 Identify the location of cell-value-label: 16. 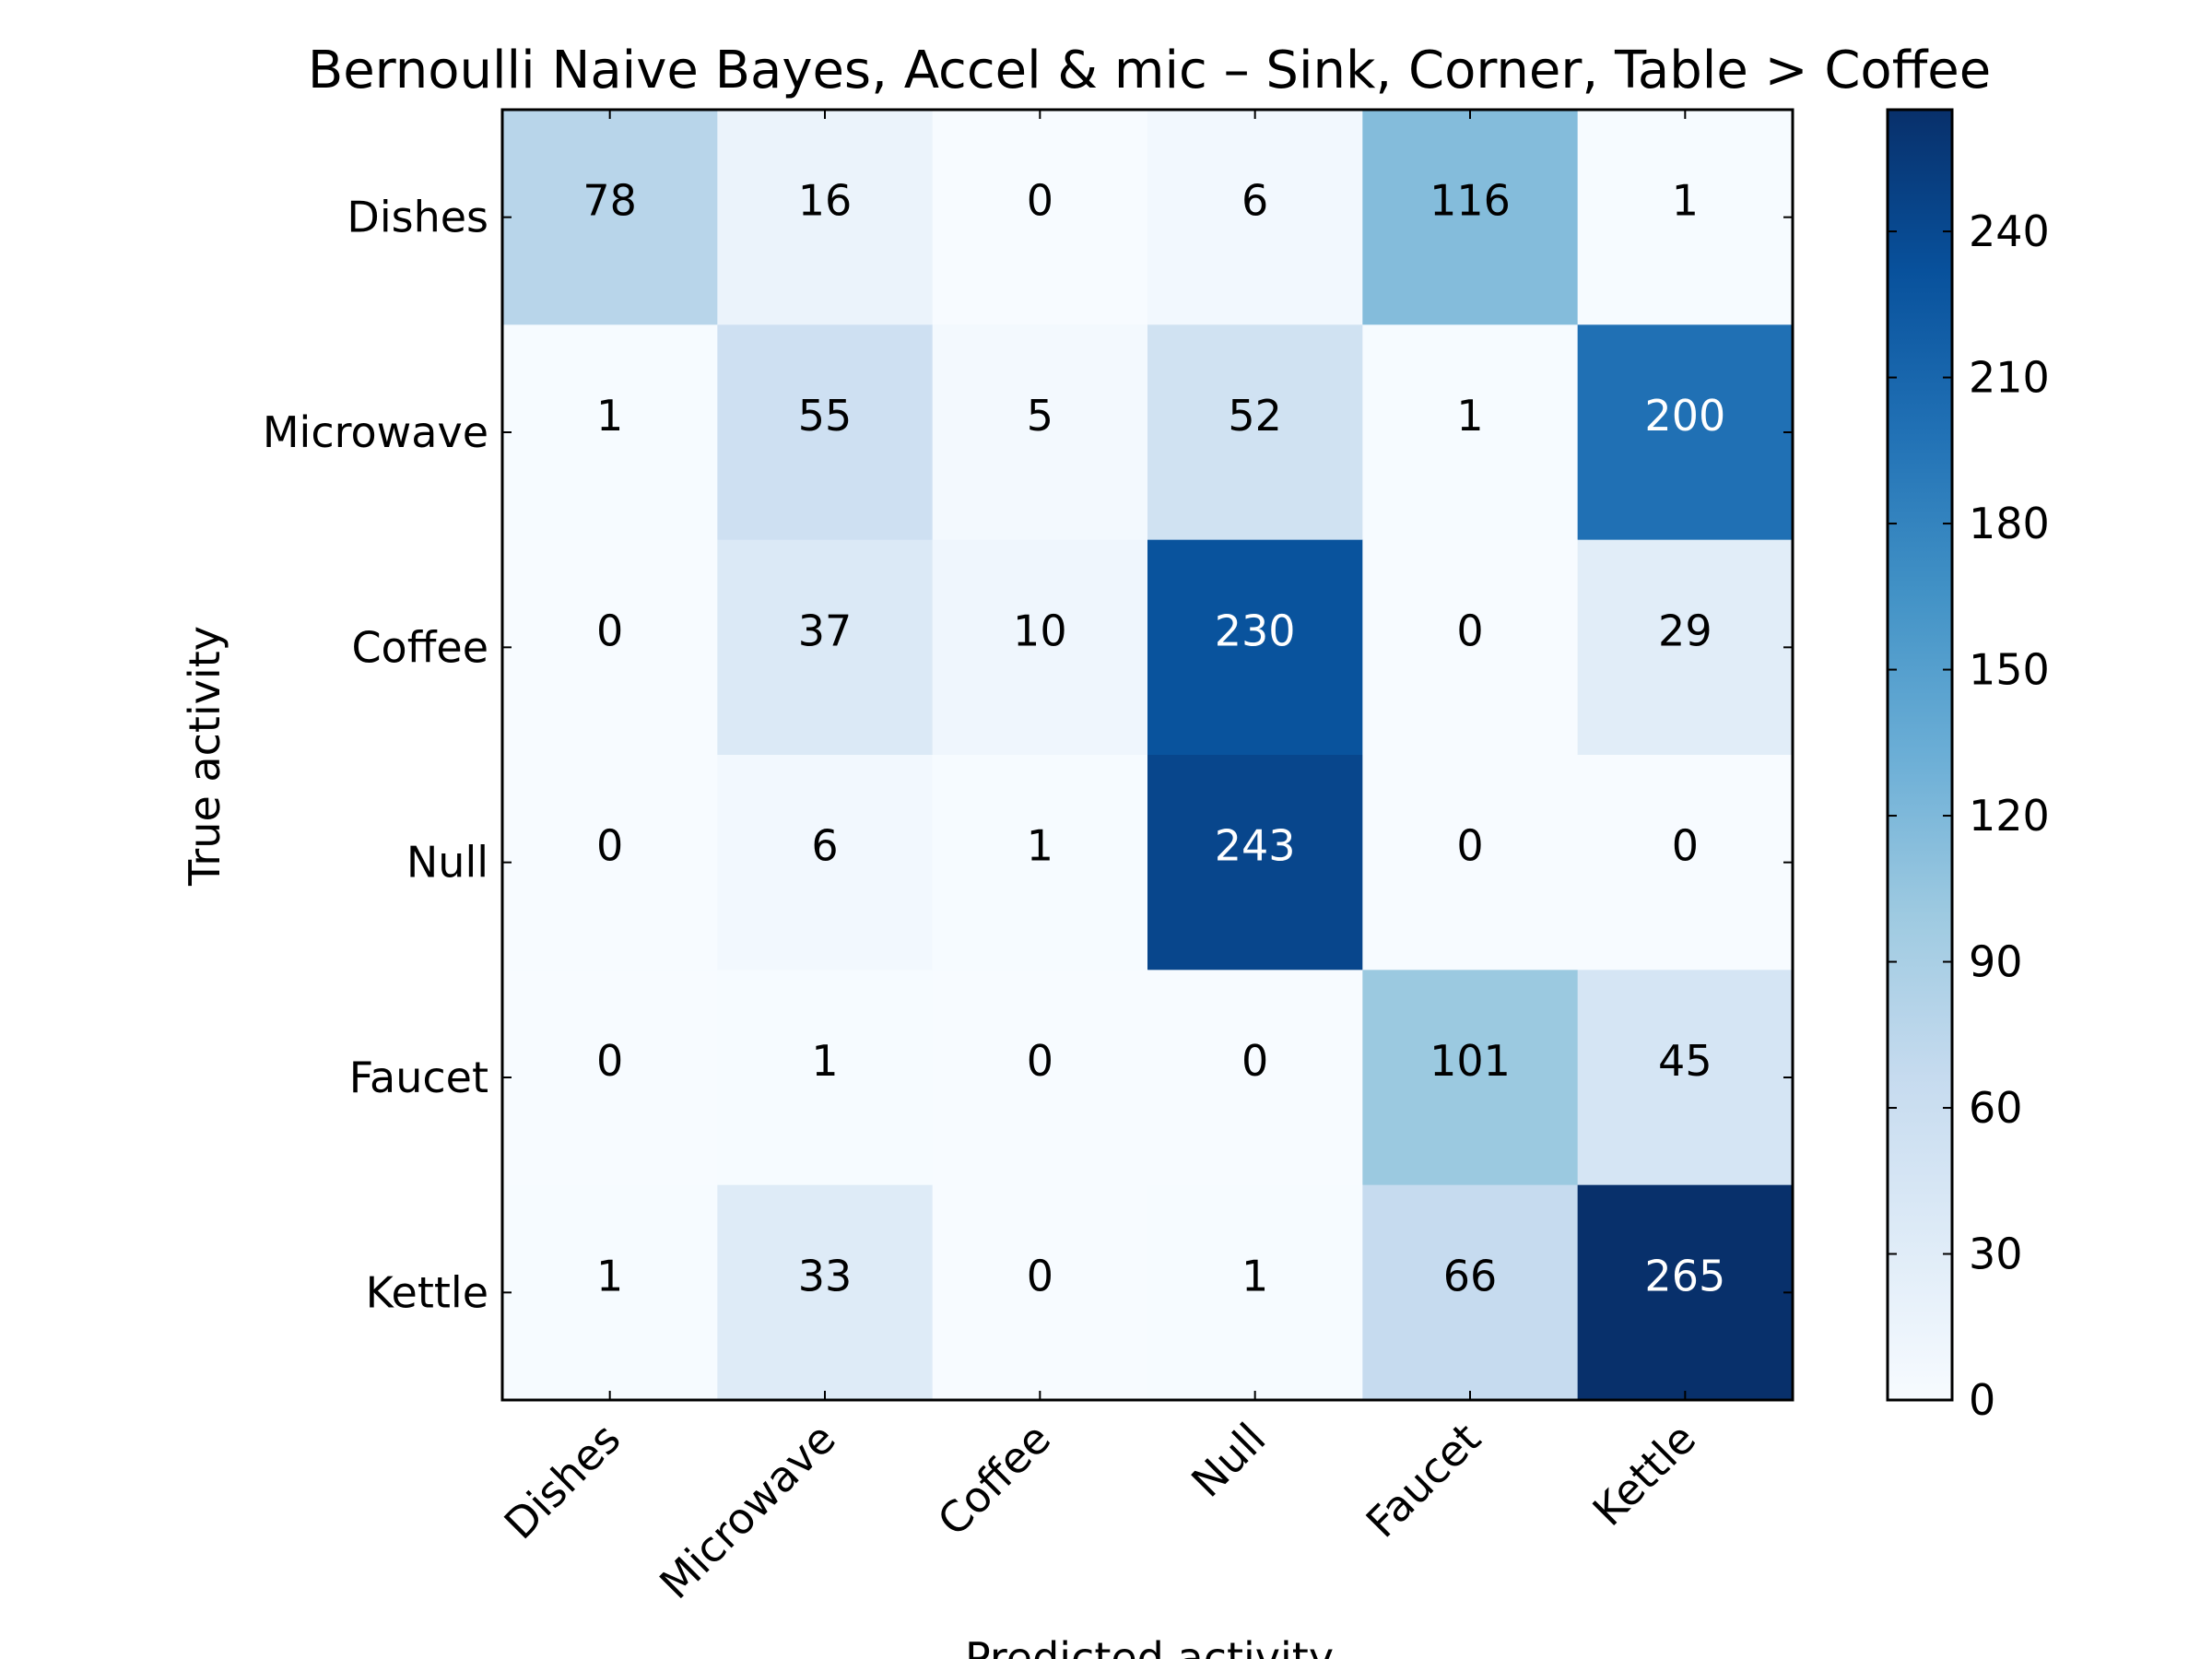
(825, 201).